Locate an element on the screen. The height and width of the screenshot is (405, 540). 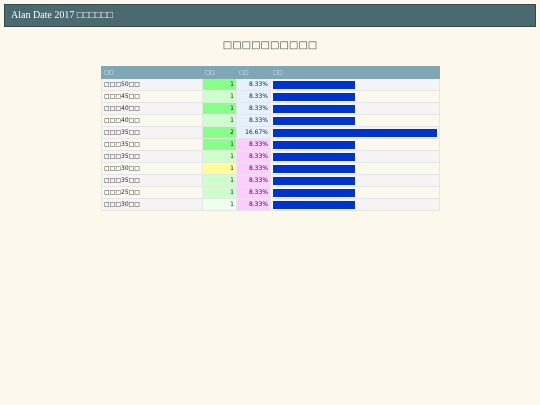
table-row: □□□45□□ 1 8.33% is located at coordinates (270, 96).